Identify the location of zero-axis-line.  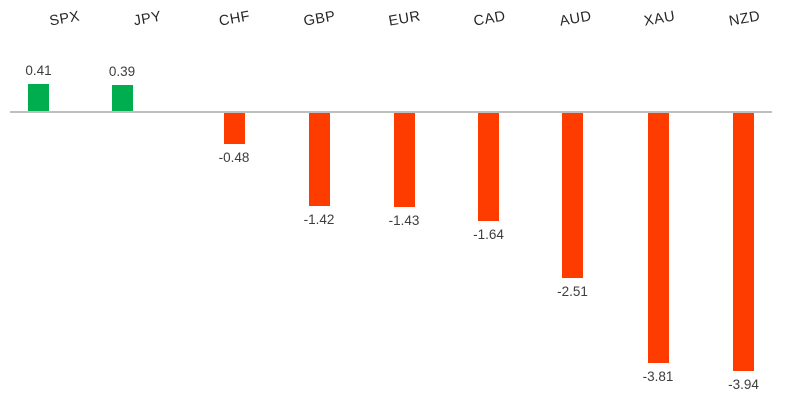
(391, 112).